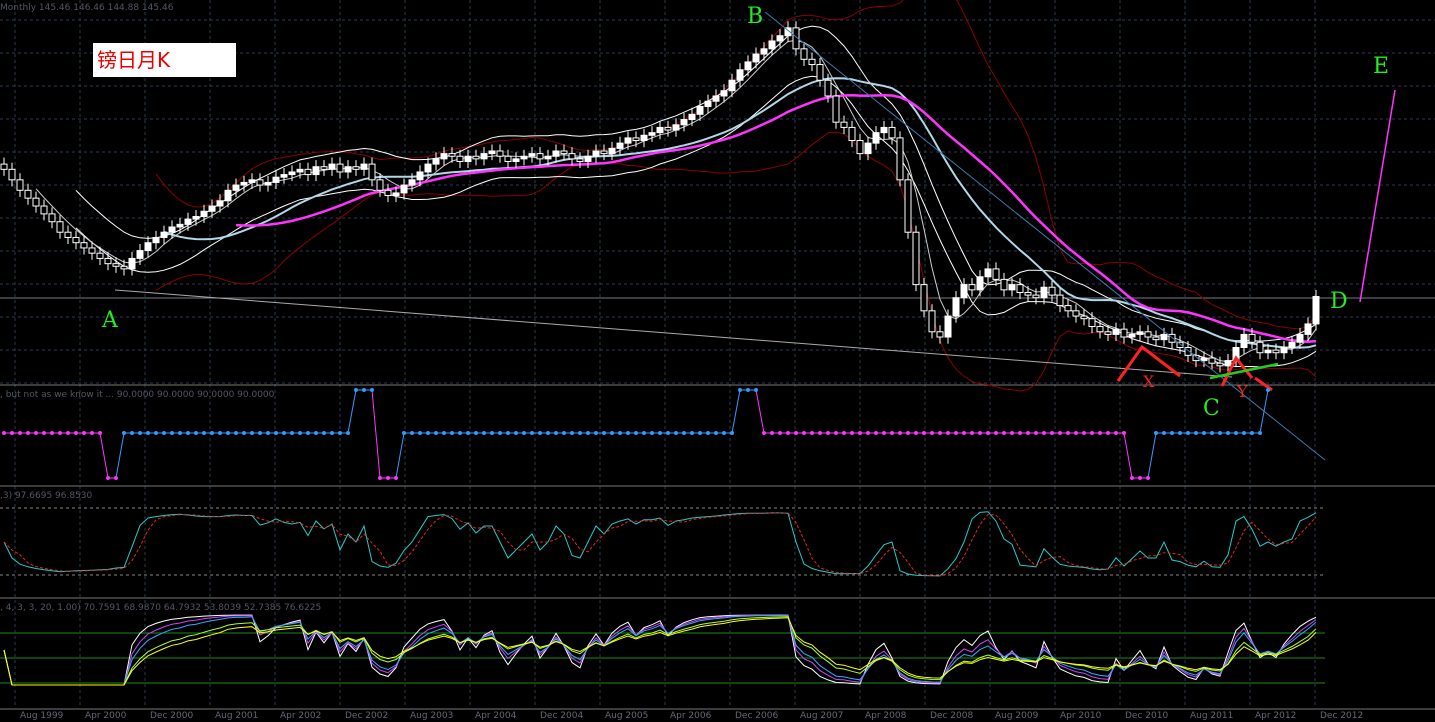 This screenshot has height=722, width=1435. I want to click on x-tick-label: Aug 1999, so click(42, 716).